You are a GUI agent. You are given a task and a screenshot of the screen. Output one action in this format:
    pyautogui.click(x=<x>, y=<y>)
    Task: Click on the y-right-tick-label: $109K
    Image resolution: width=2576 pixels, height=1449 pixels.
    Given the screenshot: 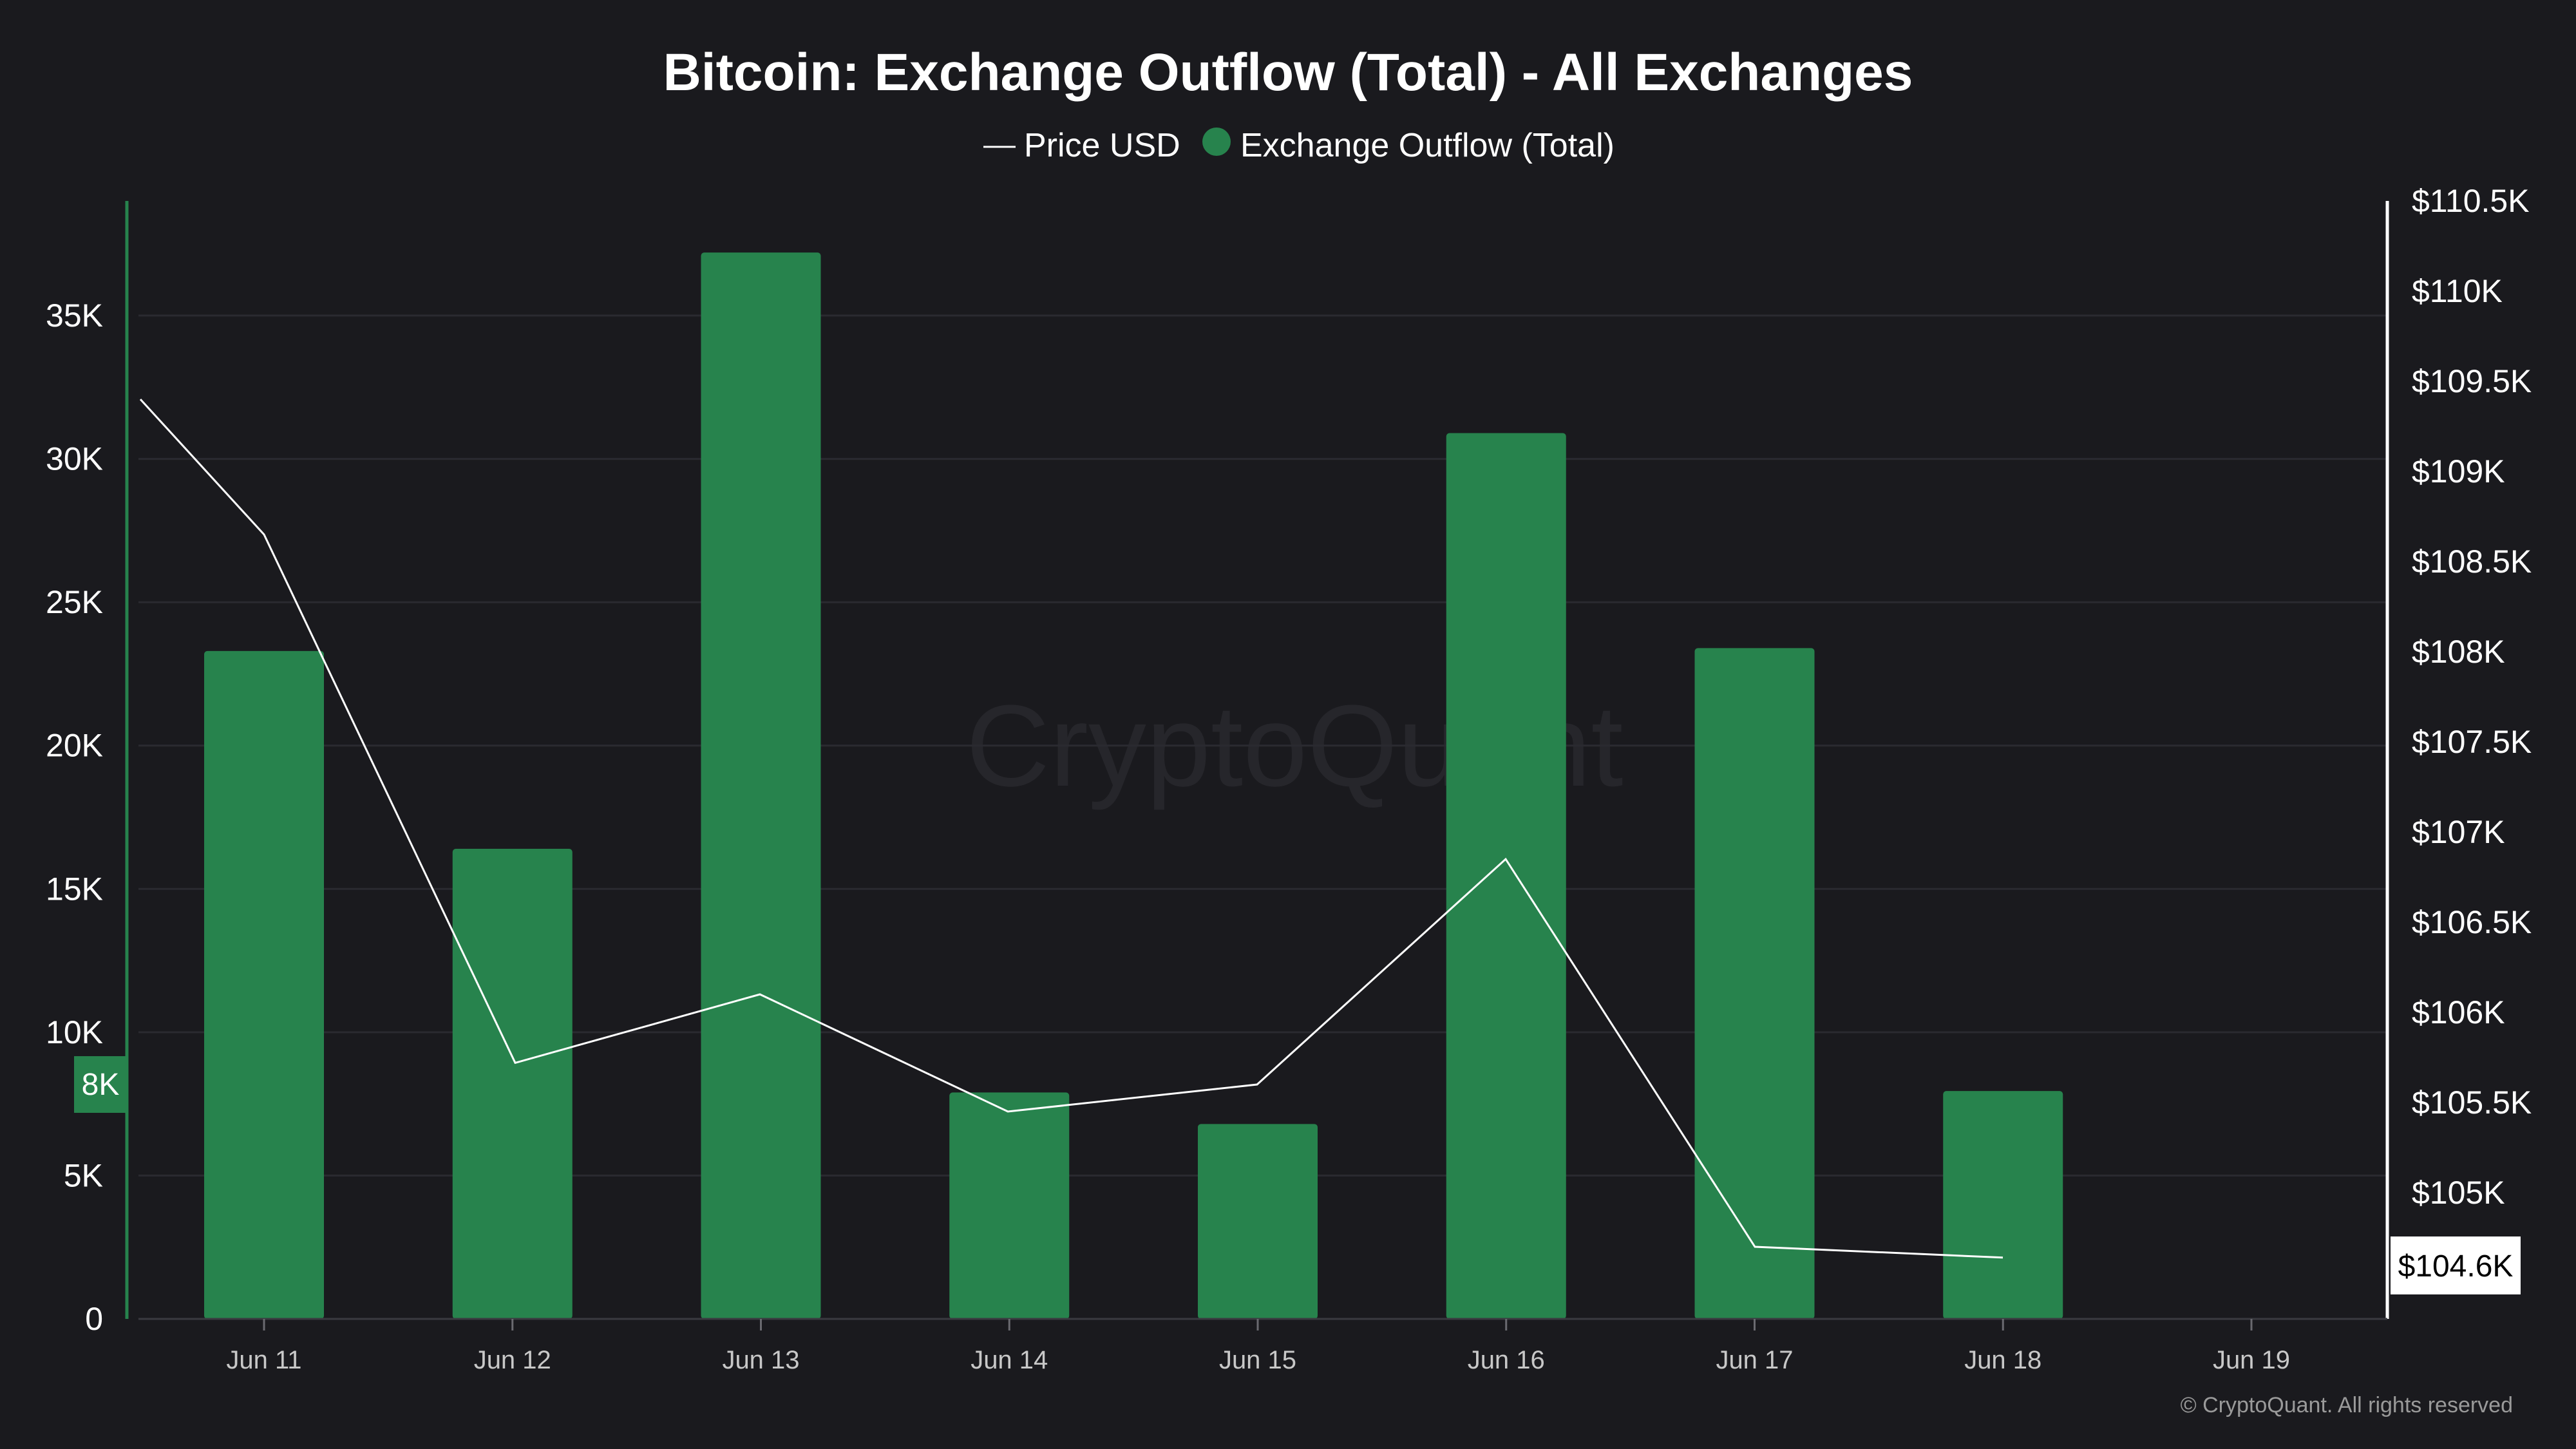 What is the action you would take?
    pyautogui.click(x=2458, y=471)
    